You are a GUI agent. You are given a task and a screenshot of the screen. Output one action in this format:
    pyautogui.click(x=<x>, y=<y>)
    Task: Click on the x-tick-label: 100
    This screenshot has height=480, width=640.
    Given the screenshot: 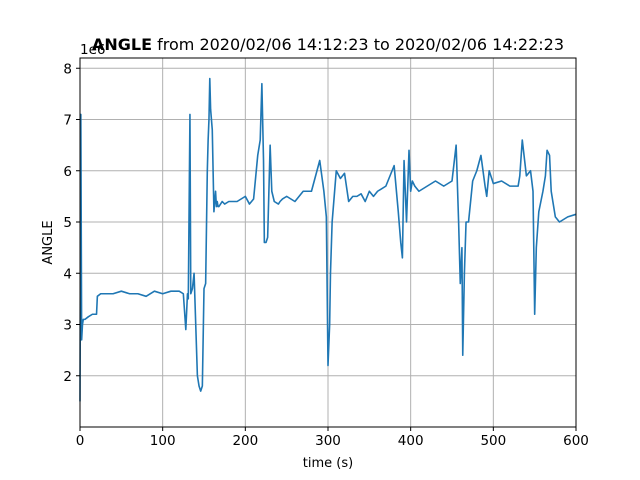 What is the action you would take?
    pyautogui.click(x=163, y=441)
    